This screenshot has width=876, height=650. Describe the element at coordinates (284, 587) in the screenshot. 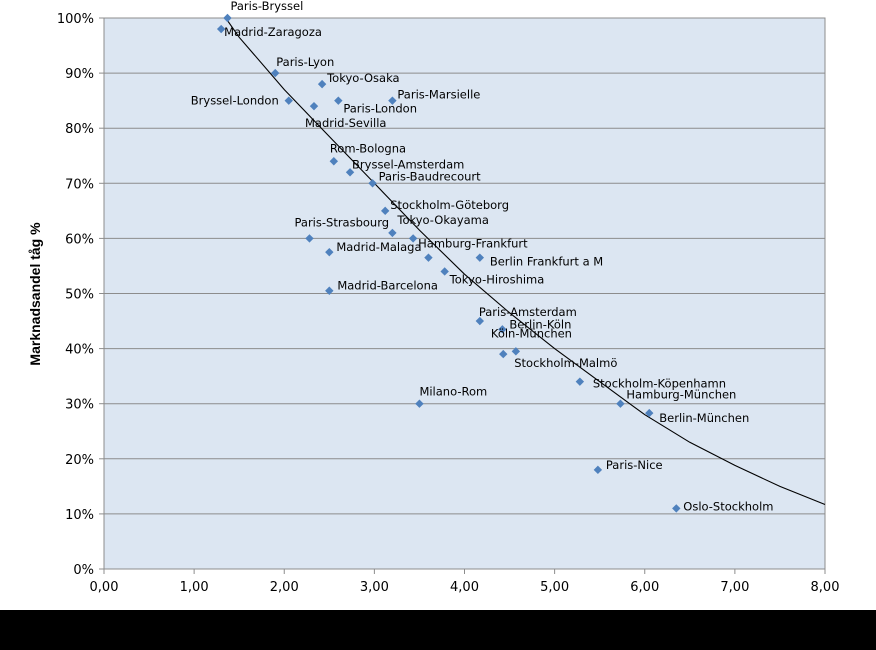

I see `x-tick-label: 2,00` at that location.